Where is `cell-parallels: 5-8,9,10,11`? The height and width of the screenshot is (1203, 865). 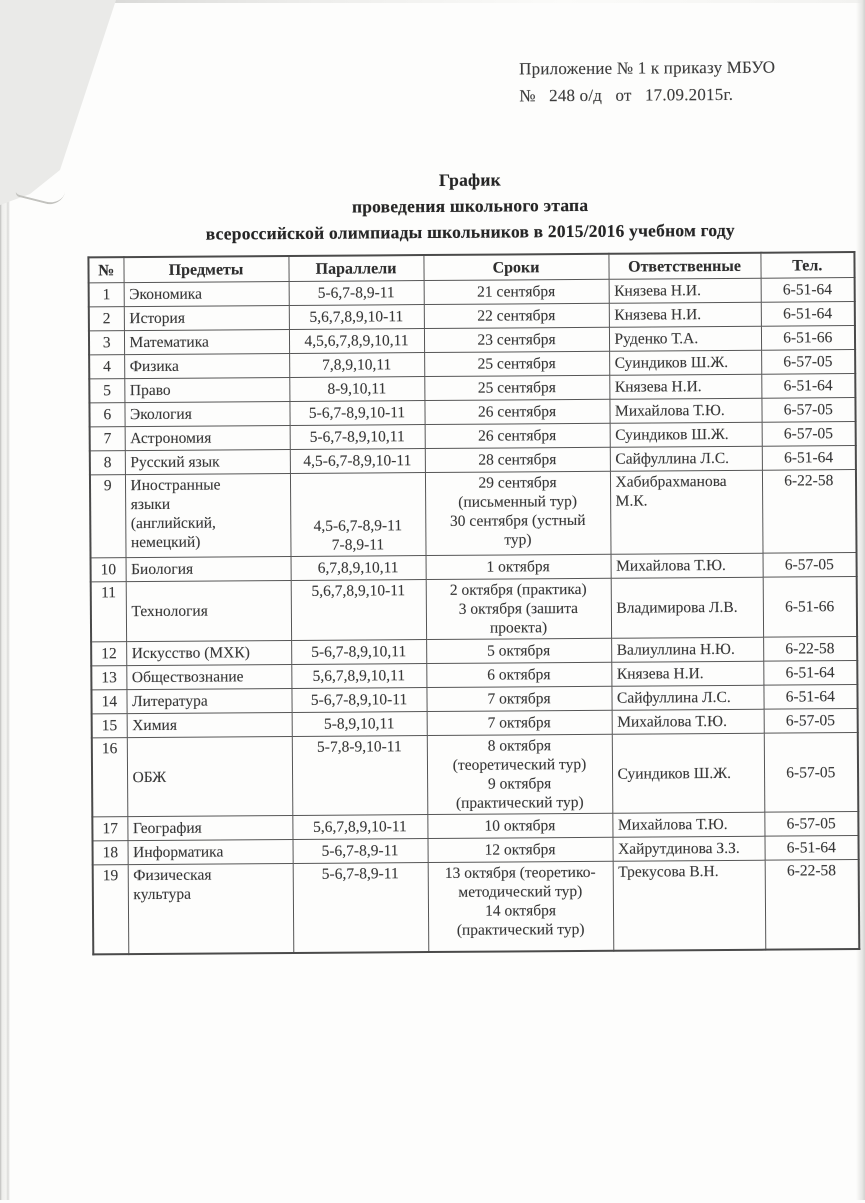 cell-parallels: 5-8,9,10,11 is located at coordinates (359, 724).